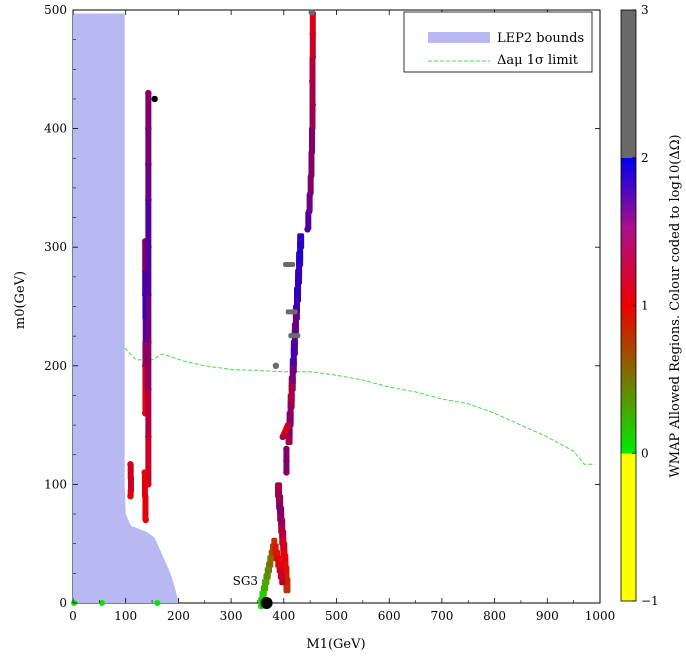 The height and width of the screenshot is (656, 686). I want to click on x-tick-label: 200, so click(178, 616).